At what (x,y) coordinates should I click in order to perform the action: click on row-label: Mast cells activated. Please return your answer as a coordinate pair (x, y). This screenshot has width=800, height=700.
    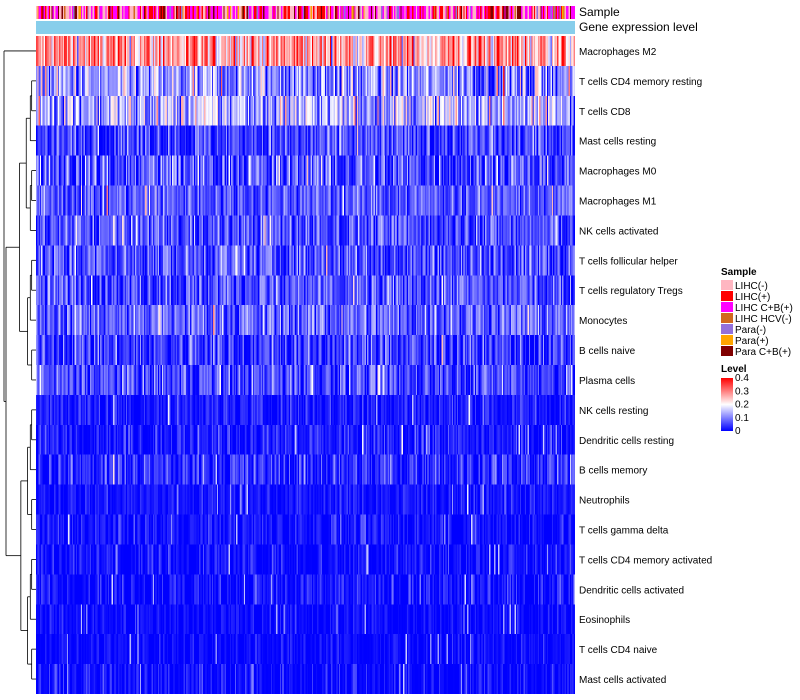
    Looking at the image, I should click on (622, 680).